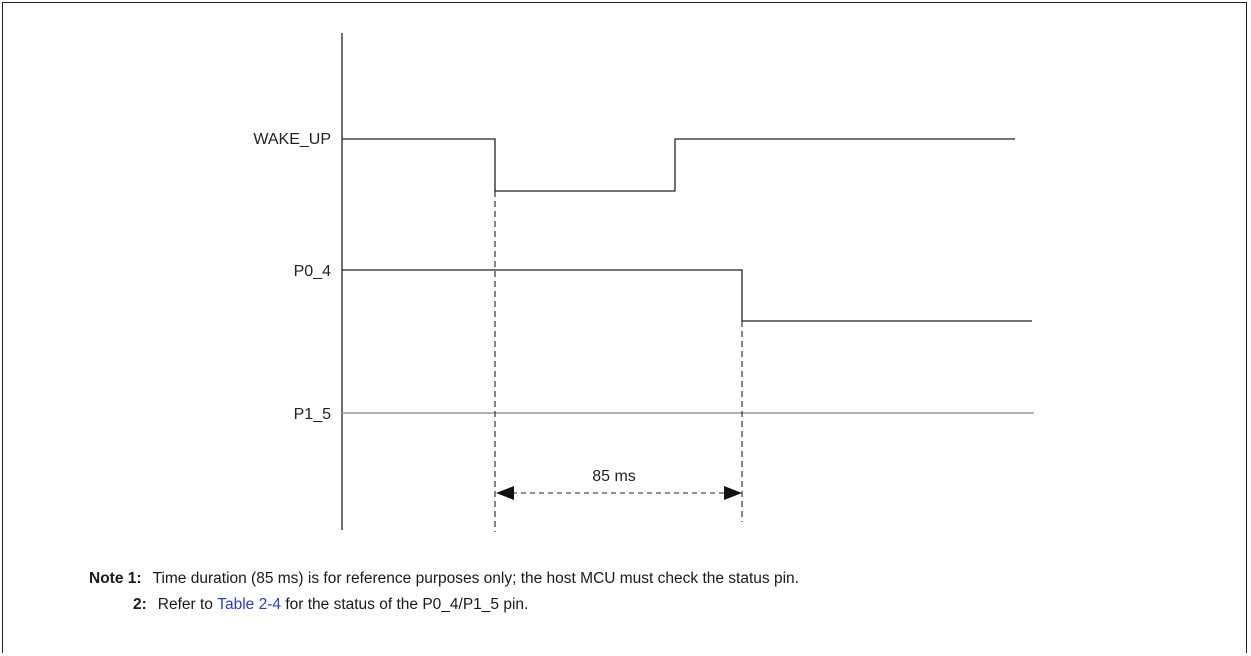 This screenshot has height=656, width=1251. Describe the element at coordinates (614, 476) in the screenshot. I see `duration-label: 85 ms` at that location.